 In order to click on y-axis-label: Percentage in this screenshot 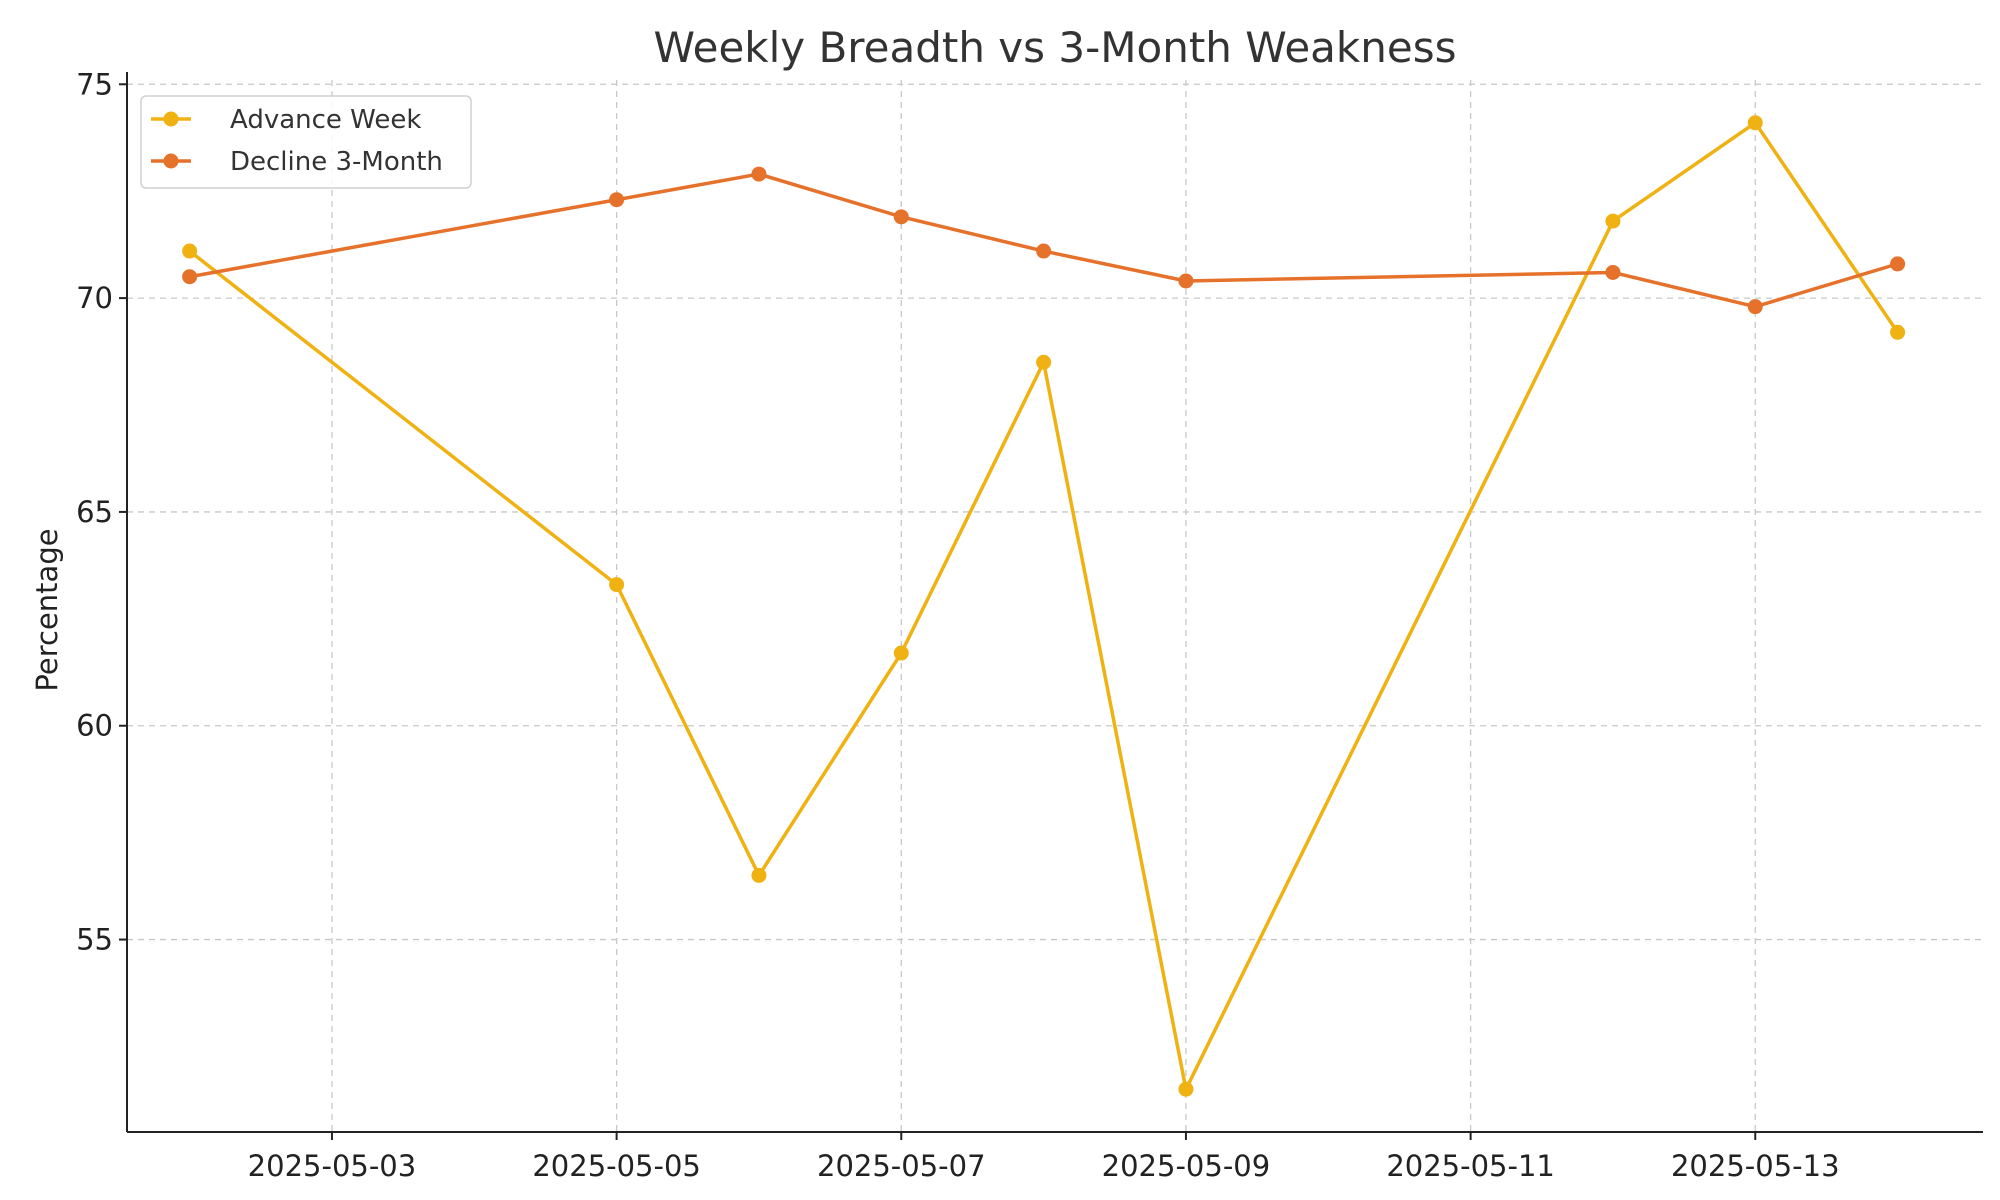, I will do `click(47, 609)`.